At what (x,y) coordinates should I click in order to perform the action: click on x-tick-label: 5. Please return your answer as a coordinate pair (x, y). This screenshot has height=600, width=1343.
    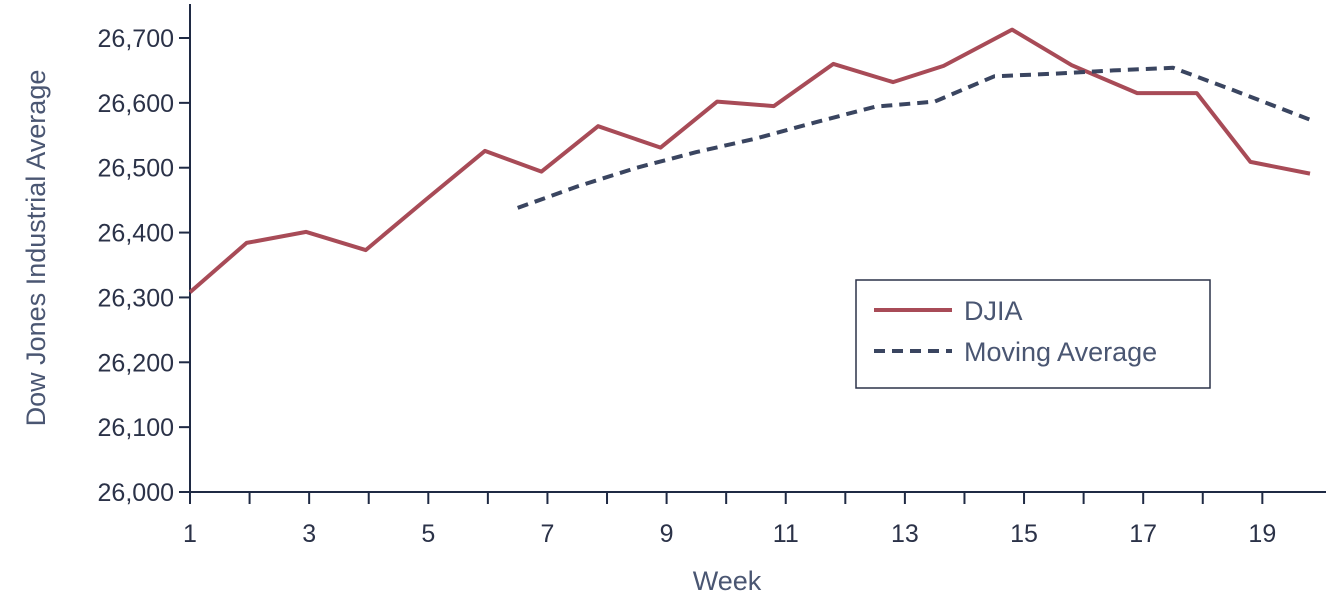
    Looking at the image, I should click on (428, 534).